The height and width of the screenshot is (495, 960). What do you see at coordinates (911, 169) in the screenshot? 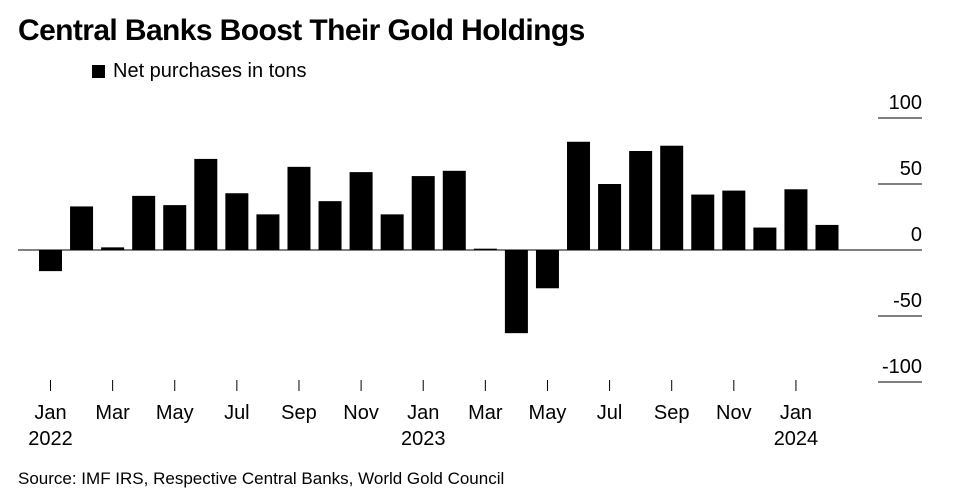
I see `y-tick-label: 50` at bounding box center [911, 169].